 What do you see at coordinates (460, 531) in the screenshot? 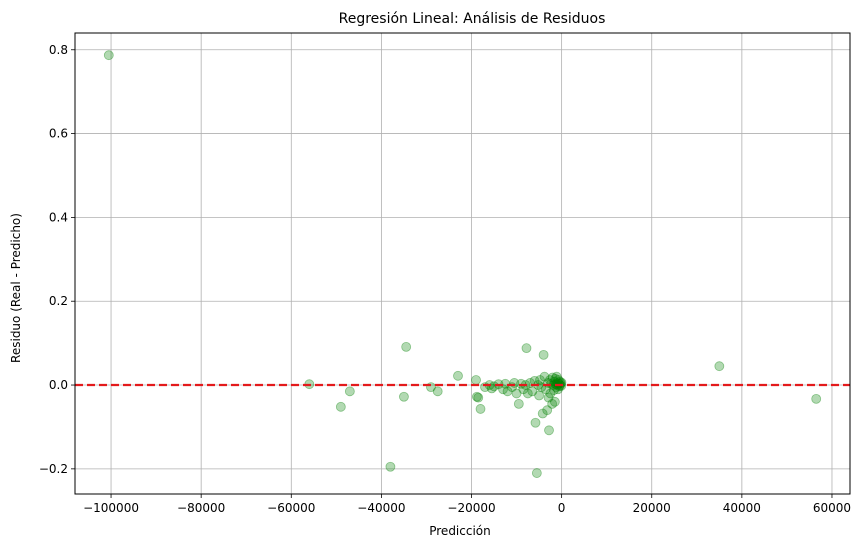
I see `x-axis-label: Predicción` at bounding box center [460, 531].